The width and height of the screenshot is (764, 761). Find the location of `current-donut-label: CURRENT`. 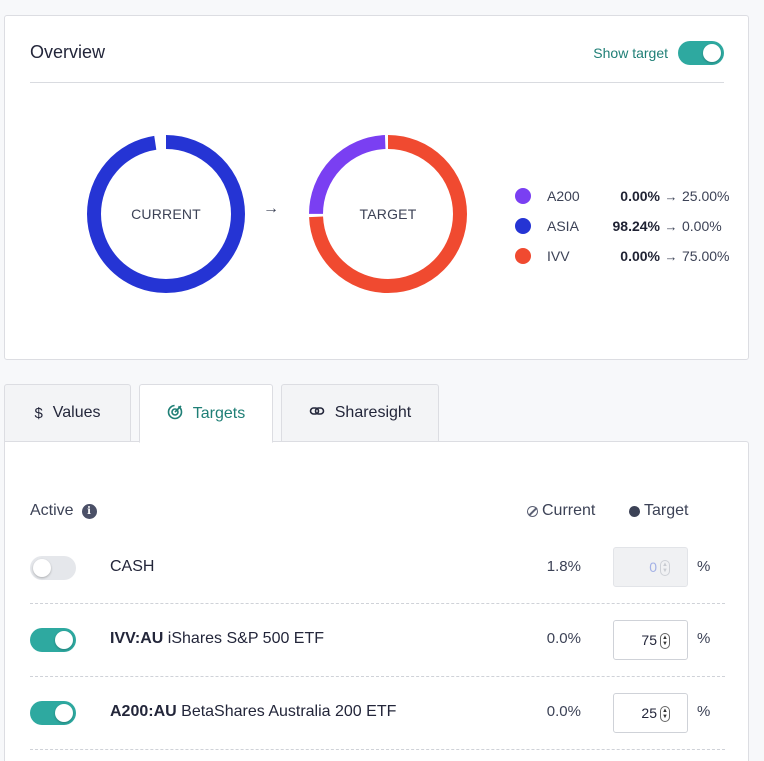

current-donut-label: CURRENT is located at coordinates (166, 214).